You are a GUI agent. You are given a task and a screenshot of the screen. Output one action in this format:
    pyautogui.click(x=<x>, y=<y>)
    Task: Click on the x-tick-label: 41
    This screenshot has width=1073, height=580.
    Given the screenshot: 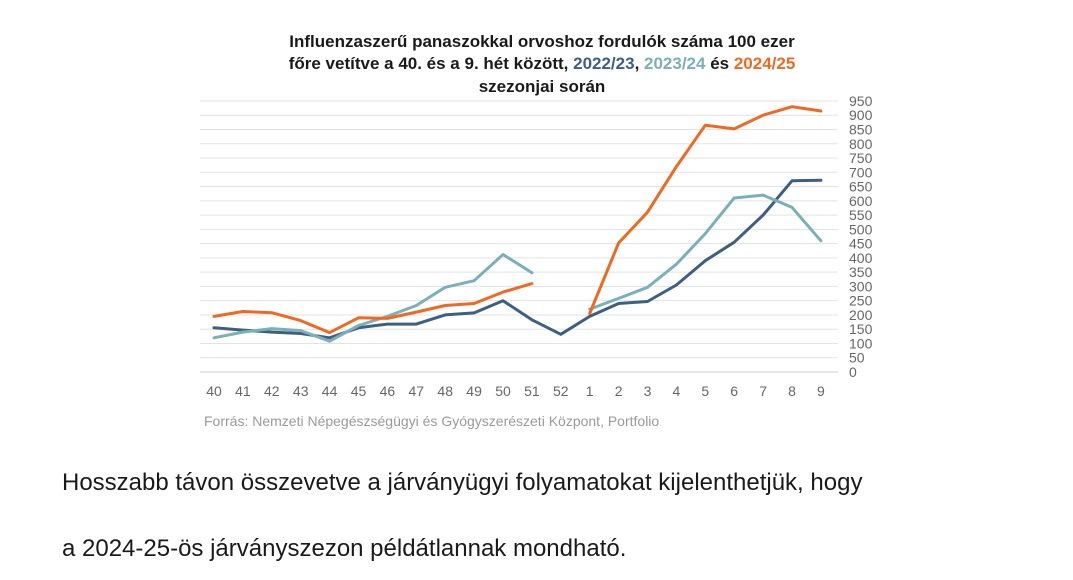 What is the action you would take?
    pyautogui.click(x=243, y=391)
    